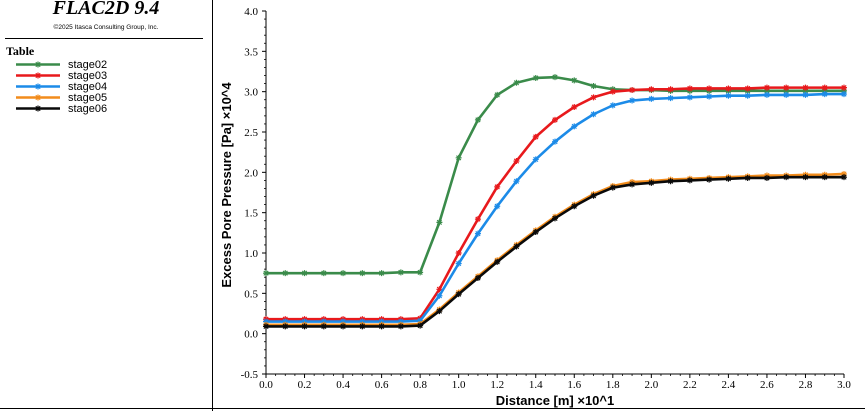 The height and width of the screenshot is (411, 865). I want to click on y-tick-label: 3.5, so click(251, 52).